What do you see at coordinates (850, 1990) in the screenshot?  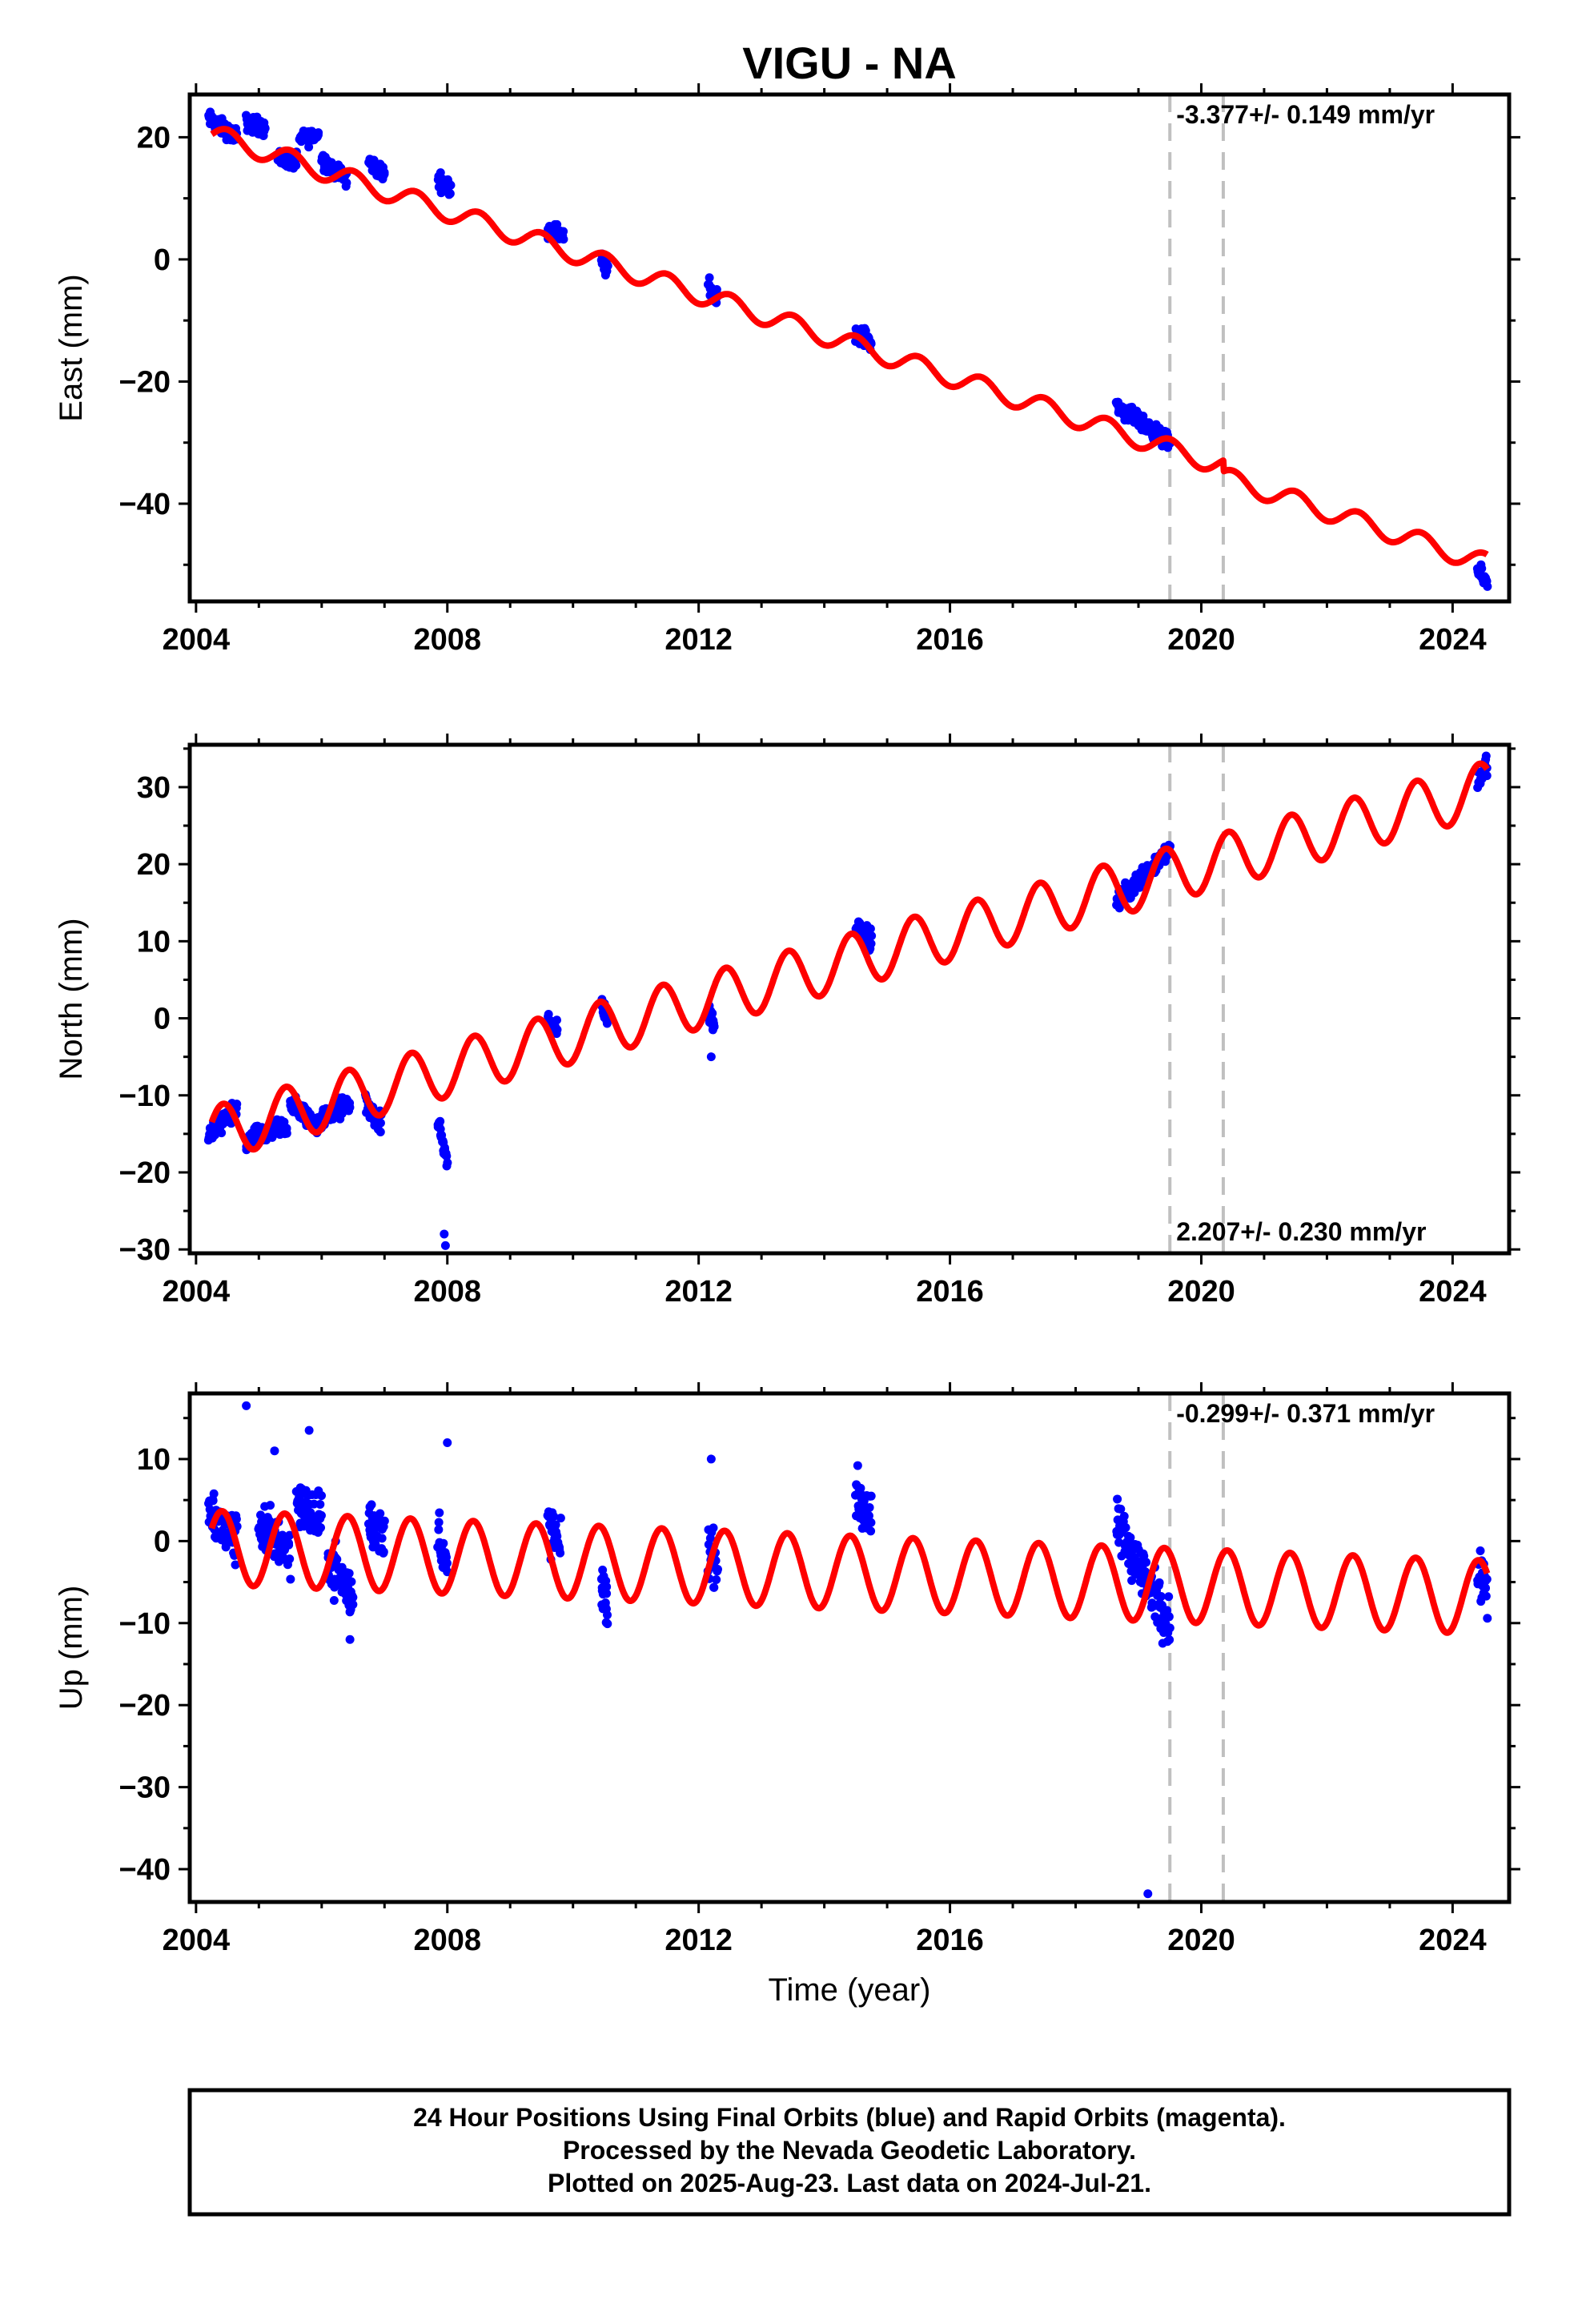 I see `x-axis-label: Time (year)` at bounding box center [850, 1990].